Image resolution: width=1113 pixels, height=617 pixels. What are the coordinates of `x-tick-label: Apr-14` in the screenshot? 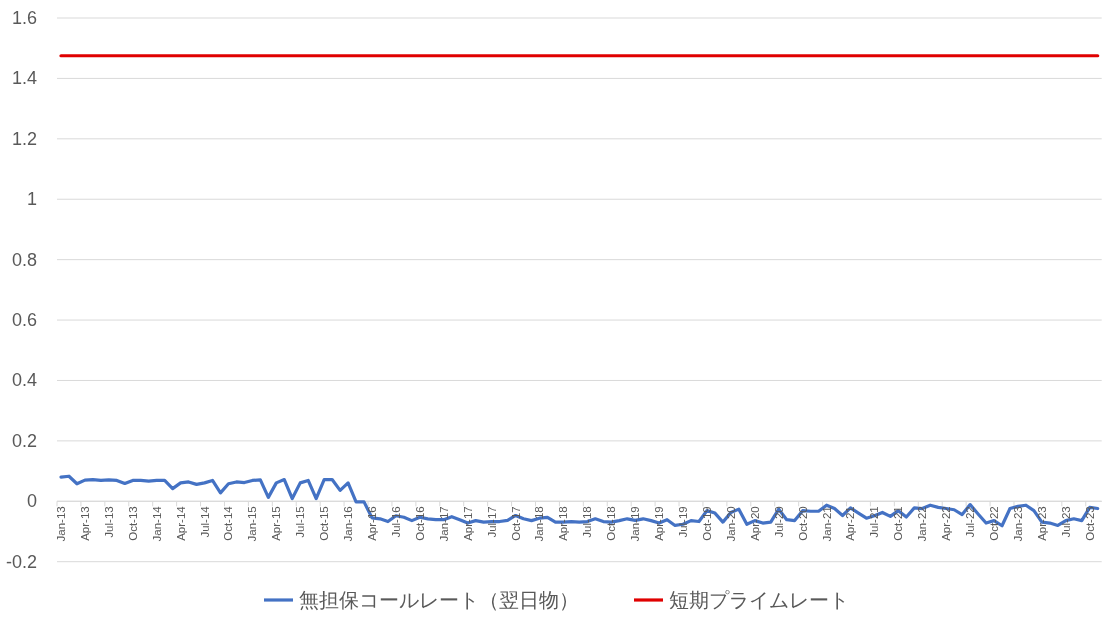 It's located at (180, 523).